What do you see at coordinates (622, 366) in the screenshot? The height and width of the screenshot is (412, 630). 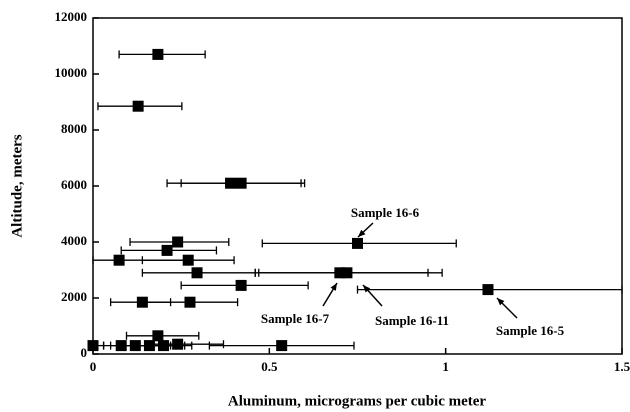 I see `x-tick-label: 1.5` at bounding box center [622, 366].